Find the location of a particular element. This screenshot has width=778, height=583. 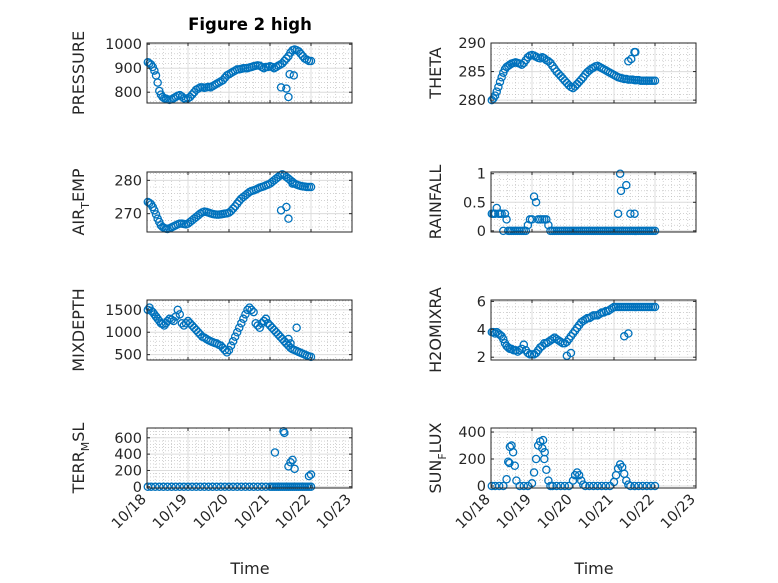

y-tick-label: 280 is located at coordinates (128, 181).